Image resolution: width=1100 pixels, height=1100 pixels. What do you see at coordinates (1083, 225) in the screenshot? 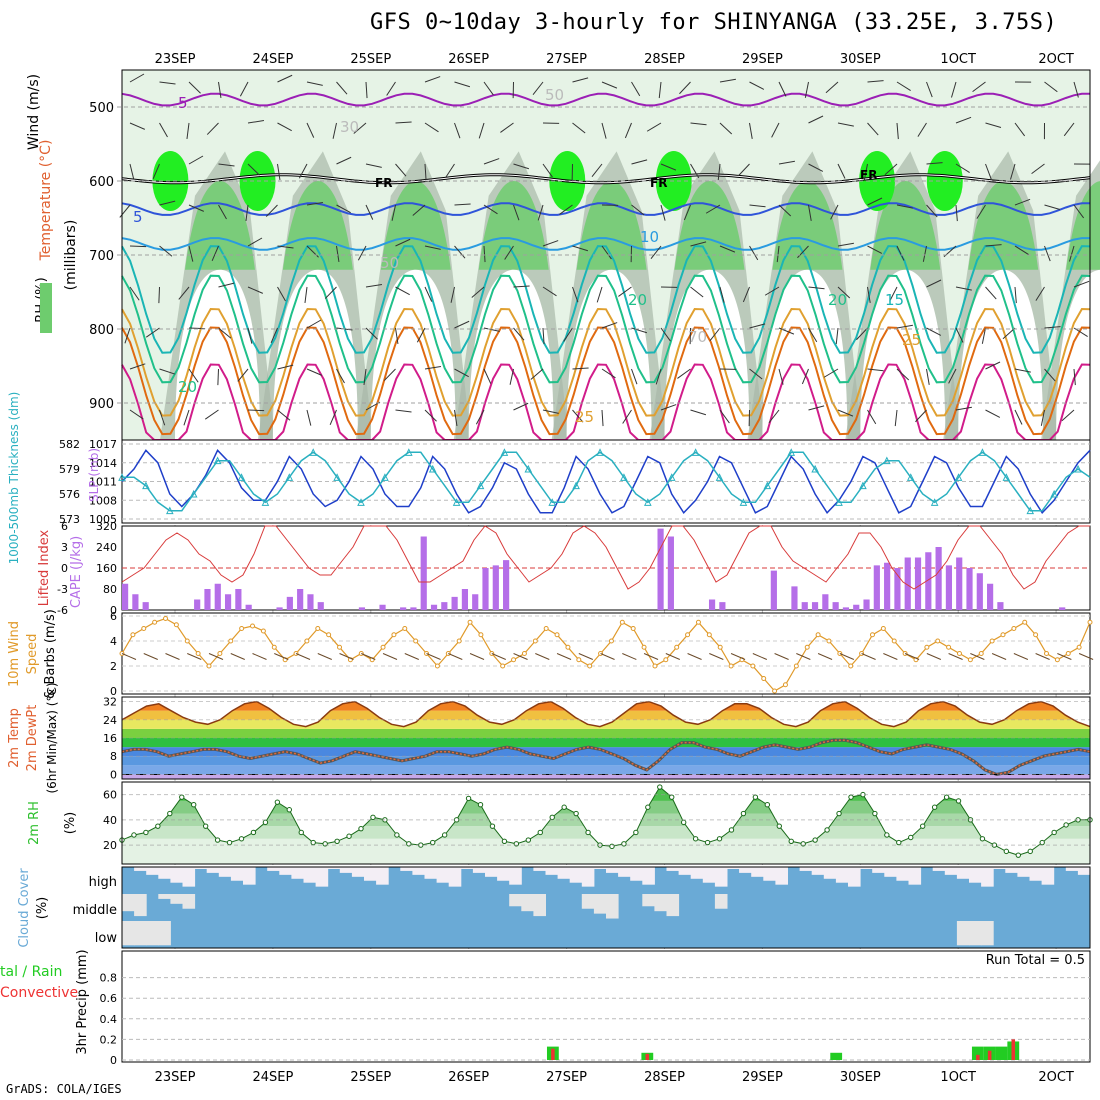
I see `rh-green-band` at bounding box center [1083, 225].